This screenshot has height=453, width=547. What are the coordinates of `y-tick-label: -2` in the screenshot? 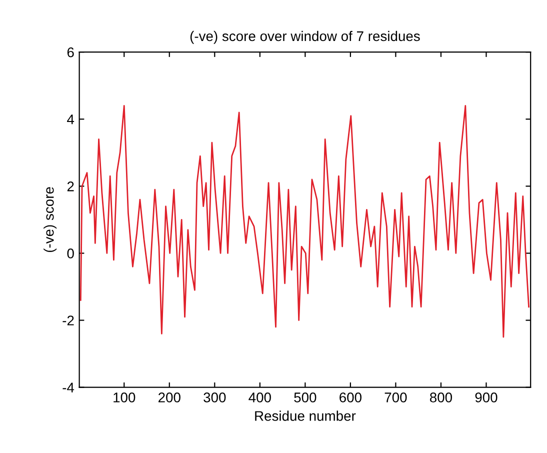 It's located at (68, 321).